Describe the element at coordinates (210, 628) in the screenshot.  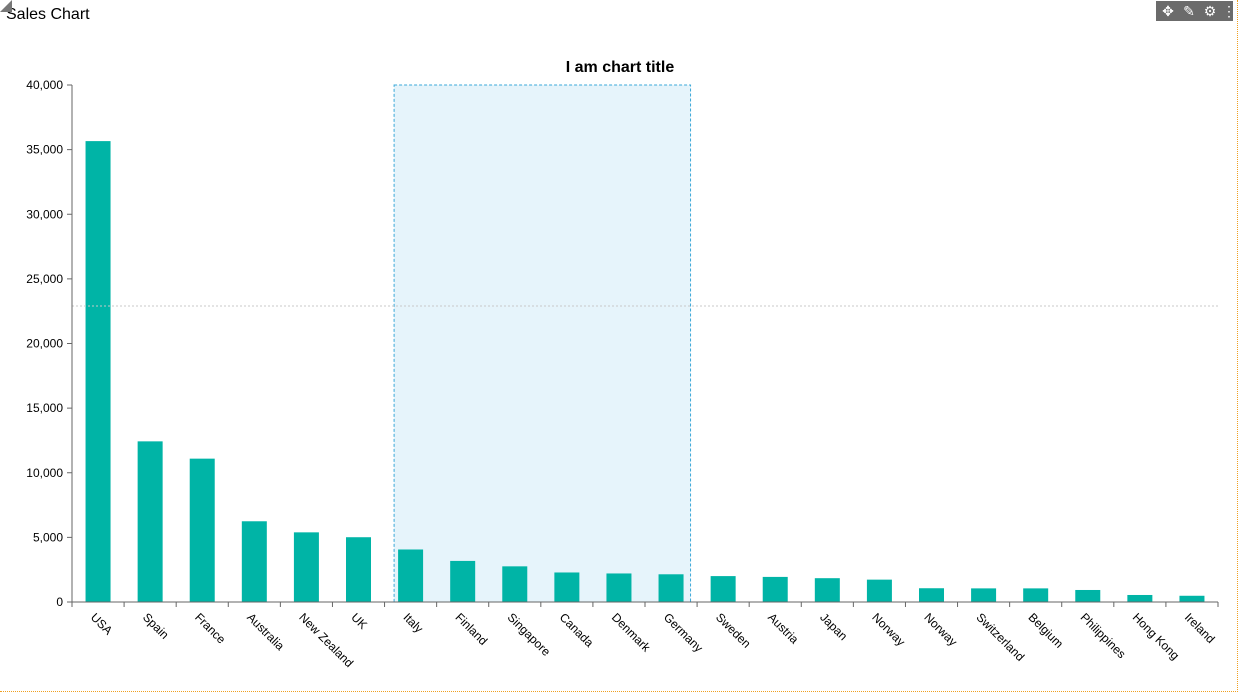
I see `x-tick-label: France` at that location.